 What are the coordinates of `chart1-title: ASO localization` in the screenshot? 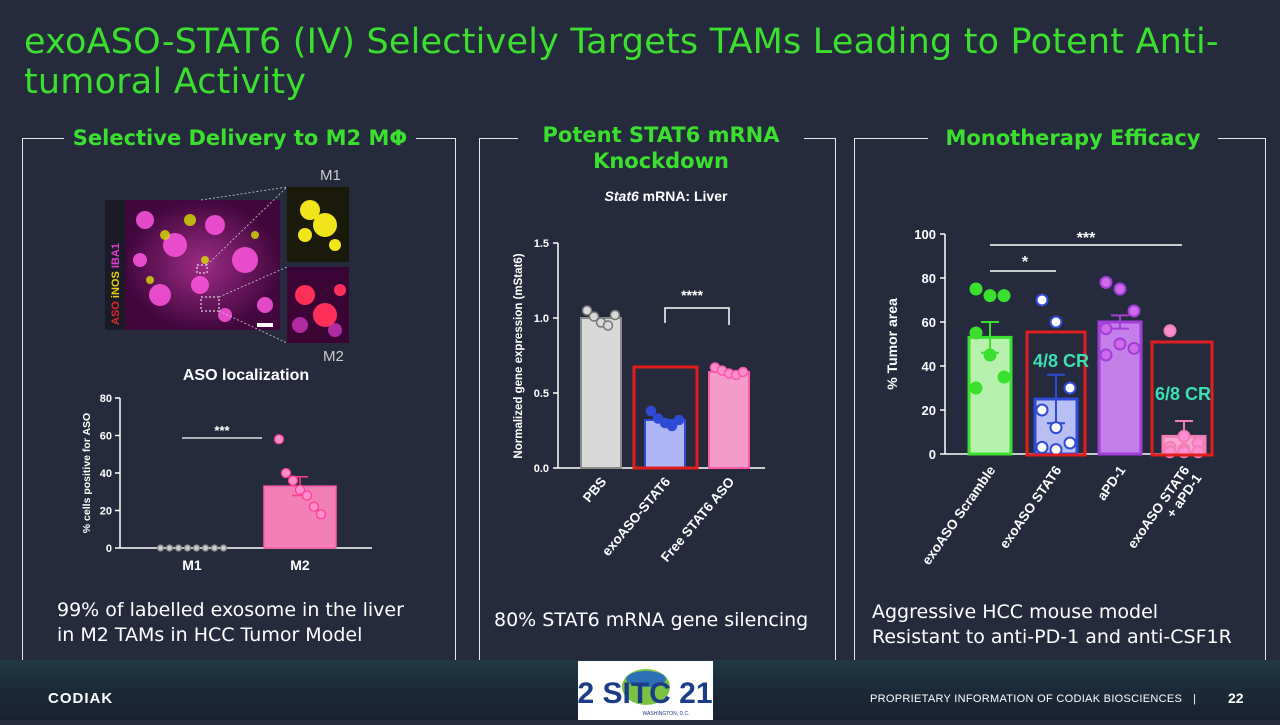 It's located at (246, 375).